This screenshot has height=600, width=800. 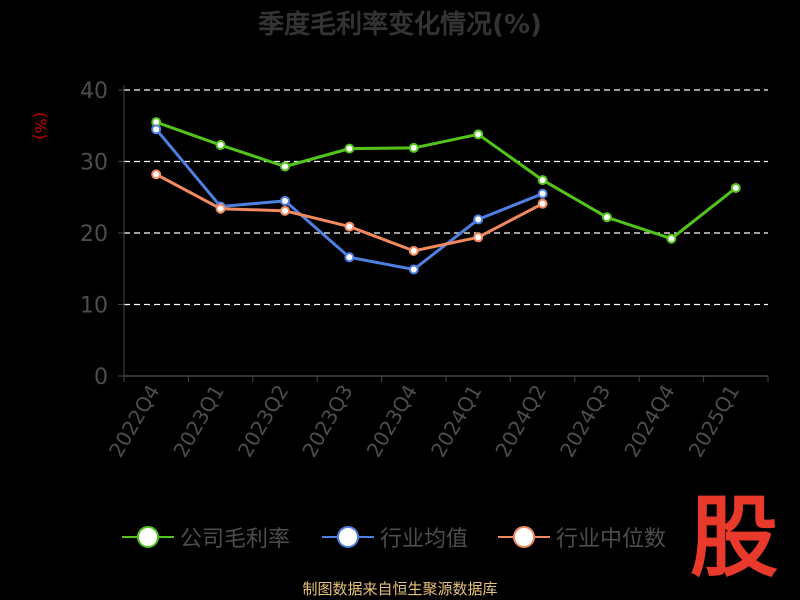 What do you see at coordinates (94, 234) in the screenshot?
I see `y-tick-label: 20` at bounding box center [94, 234].